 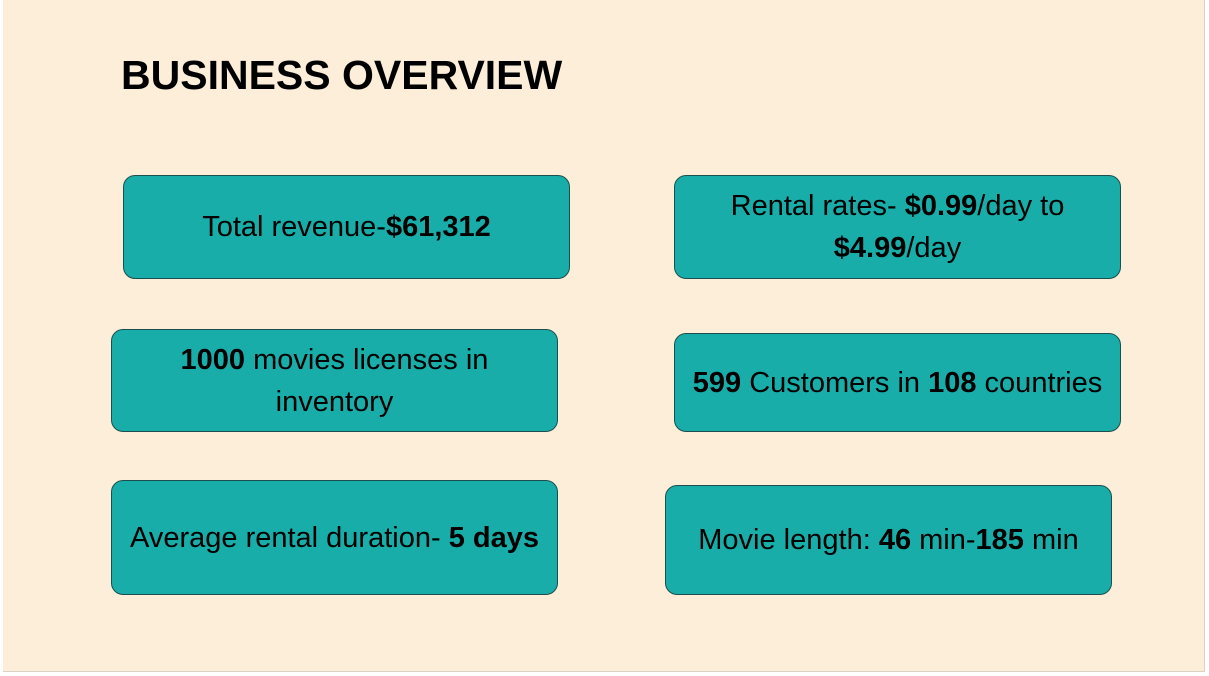 I want to click on card-text: Average rental duration- 5 days, so click(x=334, y=538).